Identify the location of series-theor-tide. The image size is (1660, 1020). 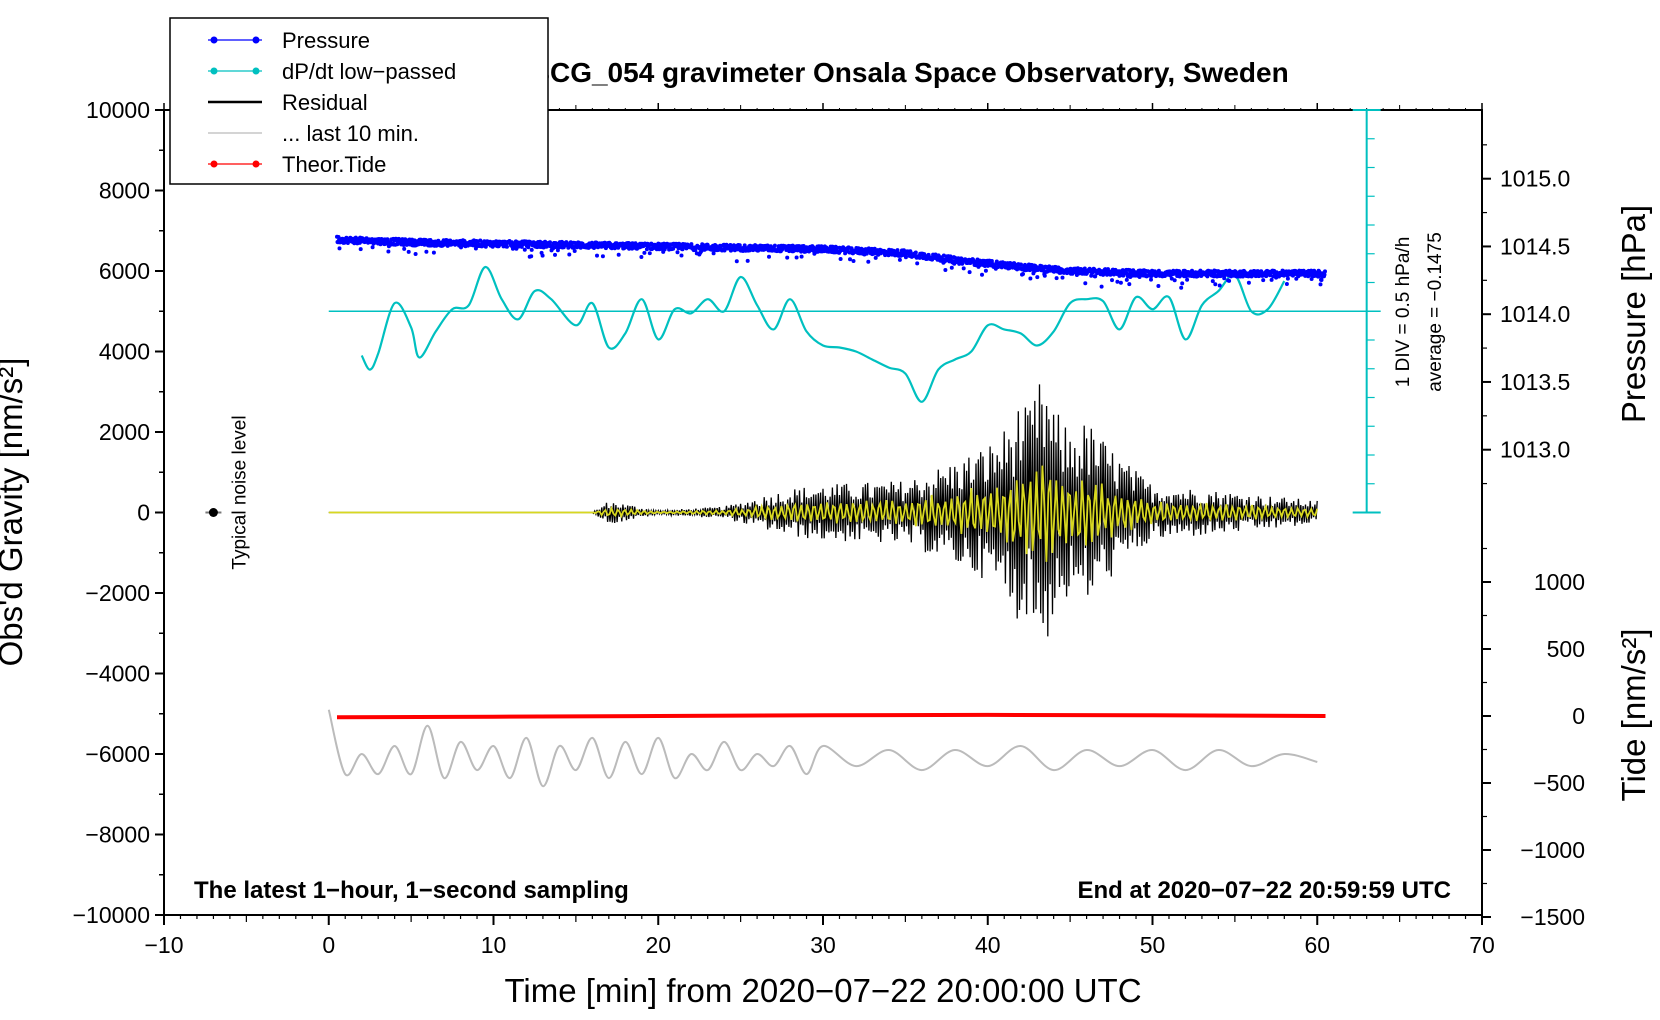
(831, 716).